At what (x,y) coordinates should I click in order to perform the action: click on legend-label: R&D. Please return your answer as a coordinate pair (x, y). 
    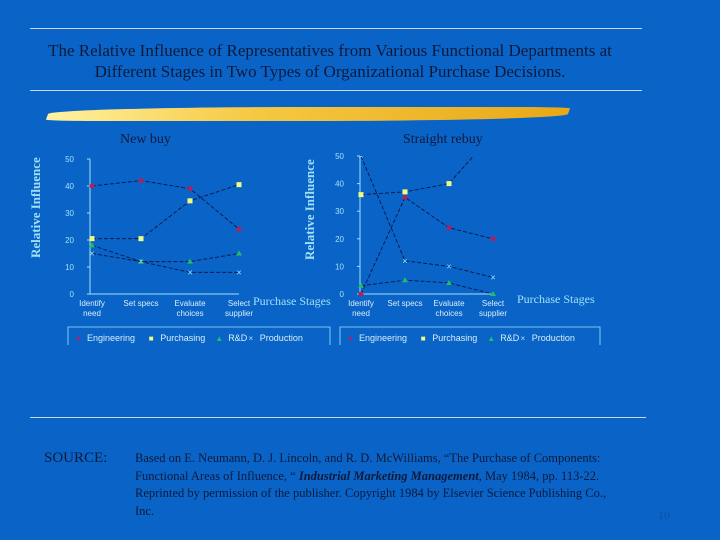
    Looking at the image, I should click on (238, 338).